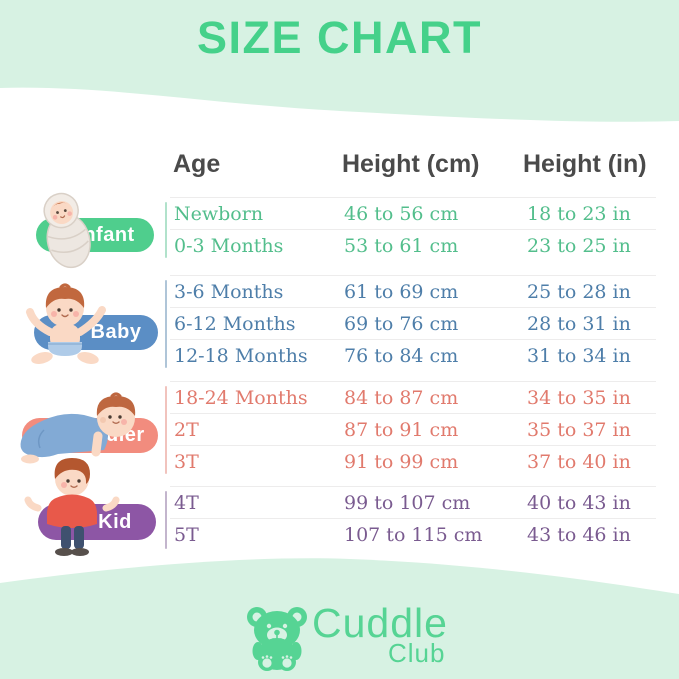 Image resolution: width=679 pixels, height=679 pixels. Describe the element at coordinates (585, 164) in the screenshot. I see `column-header-height-in: Height (in)` at that location.